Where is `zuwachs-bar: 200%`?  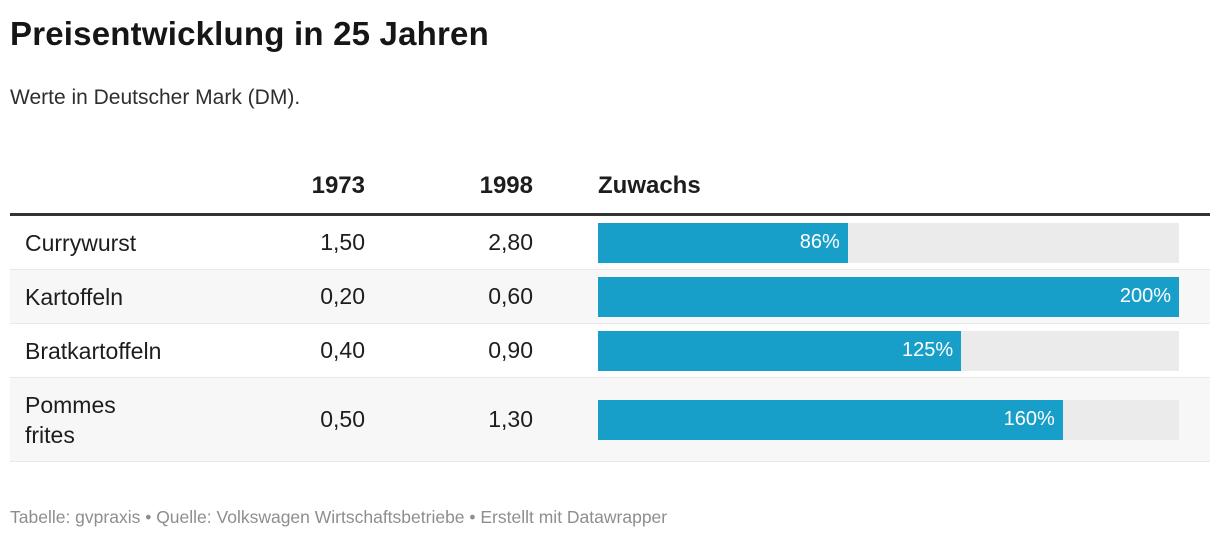
zuwachs-bar: 200% is located at coordinates (888, 296).